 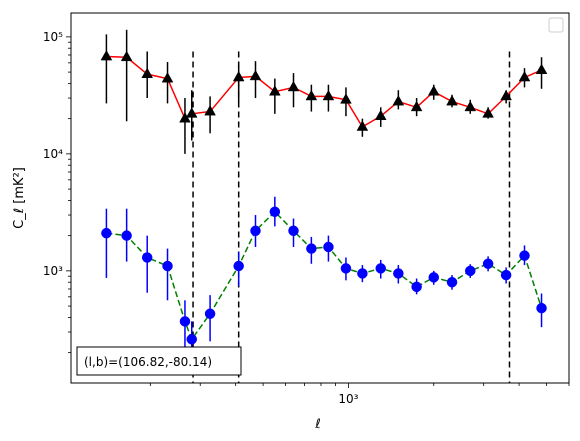 I want to click on annotation-text: (l,b)=(106.82,-80.14), so click(x=148, y=362).